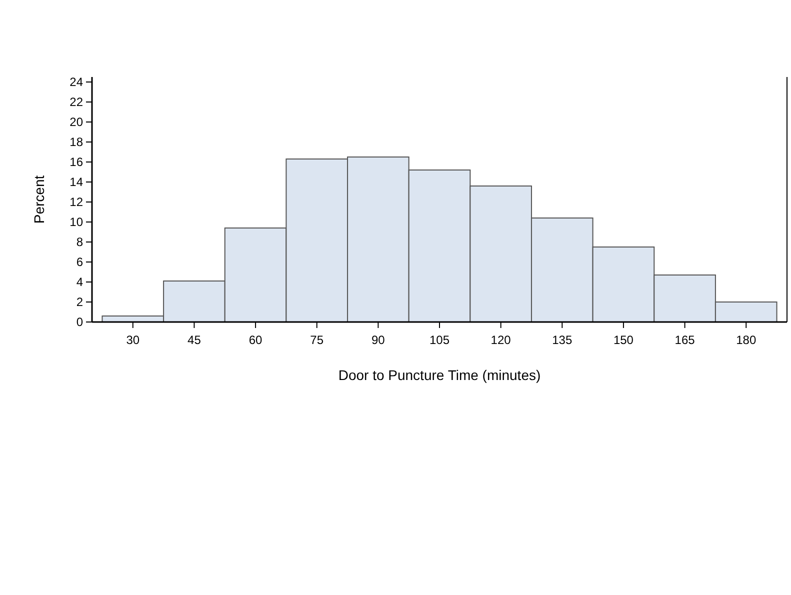 The image size is (791, 595). What do you see at coordinates (77, 161) in the screenshot?
I see `y-tick-label: 16` at bounding box center [77, 161].